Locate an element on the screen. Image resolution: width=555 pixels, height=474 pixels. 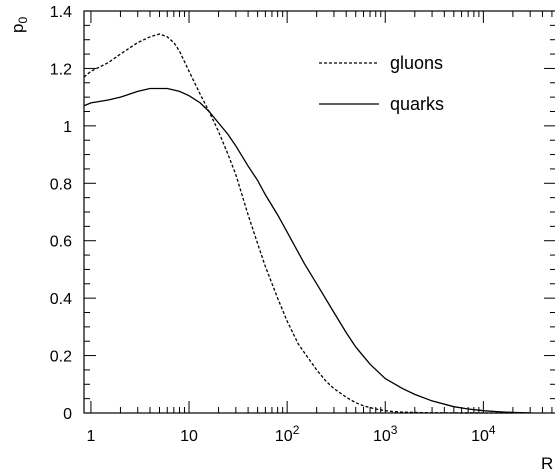
x-tick-label: 10 is located at coordinates (189, 436).